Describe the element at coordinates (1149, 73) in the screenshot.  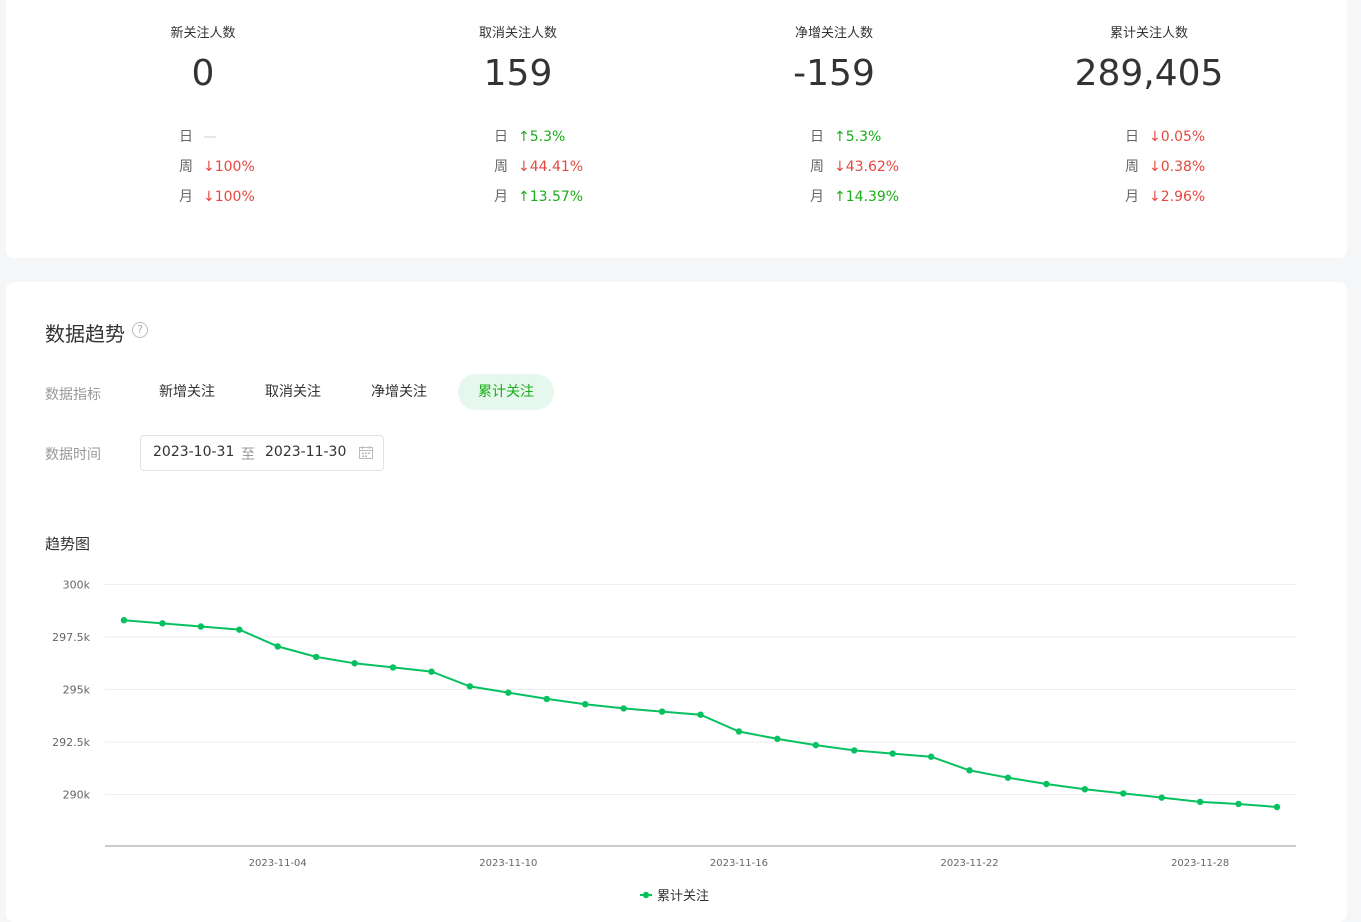
I see `stat-value: 289,405` at that location.